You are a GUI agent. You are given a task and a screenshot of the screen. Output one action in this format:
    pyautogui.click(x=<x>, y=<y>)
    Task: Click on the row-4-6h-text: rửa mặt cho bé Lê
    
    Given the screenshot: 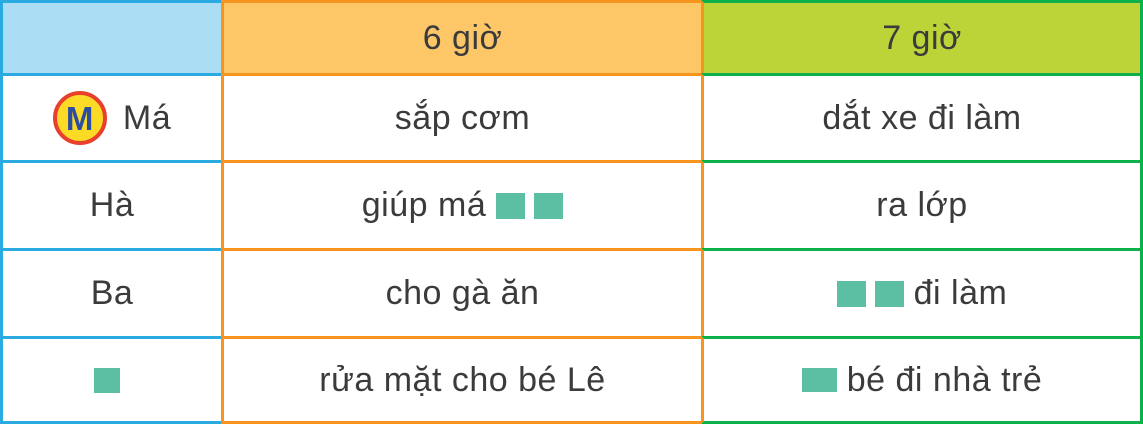 What is the action you would take?
    pyautogui.click(x=462, y=379)
    